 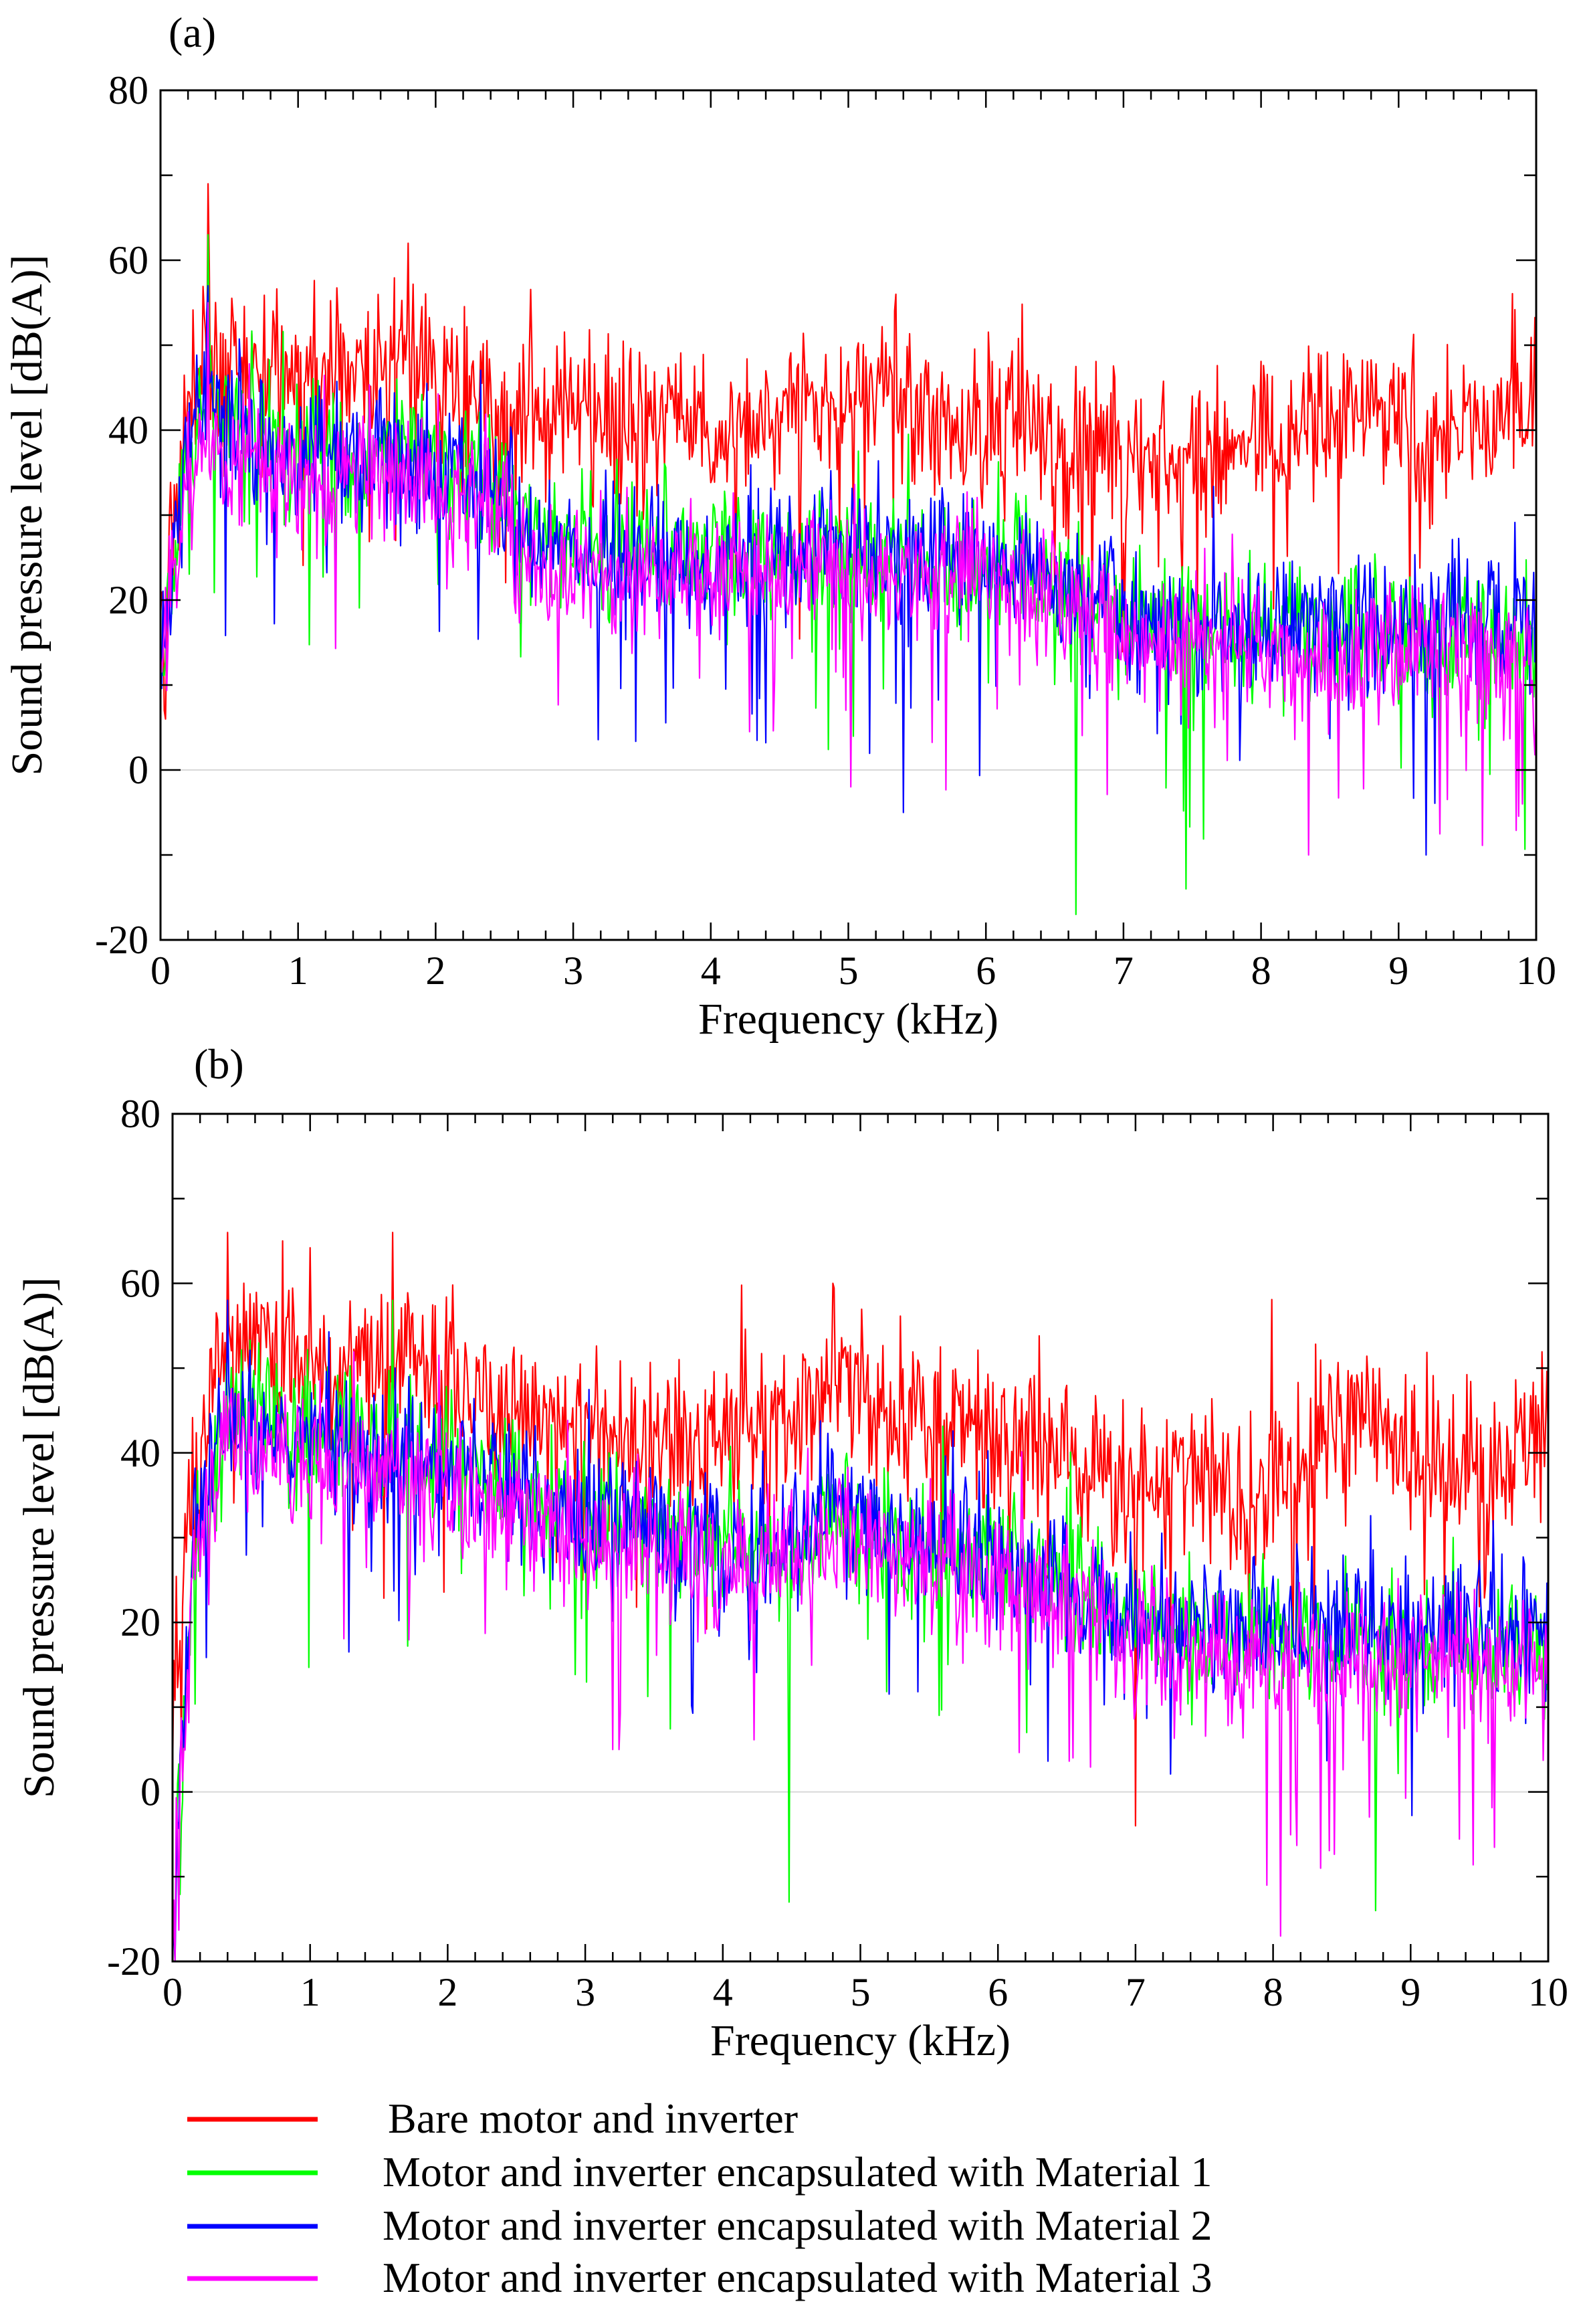 I want to click on panel-label: (a), so click(x=192, y=32).